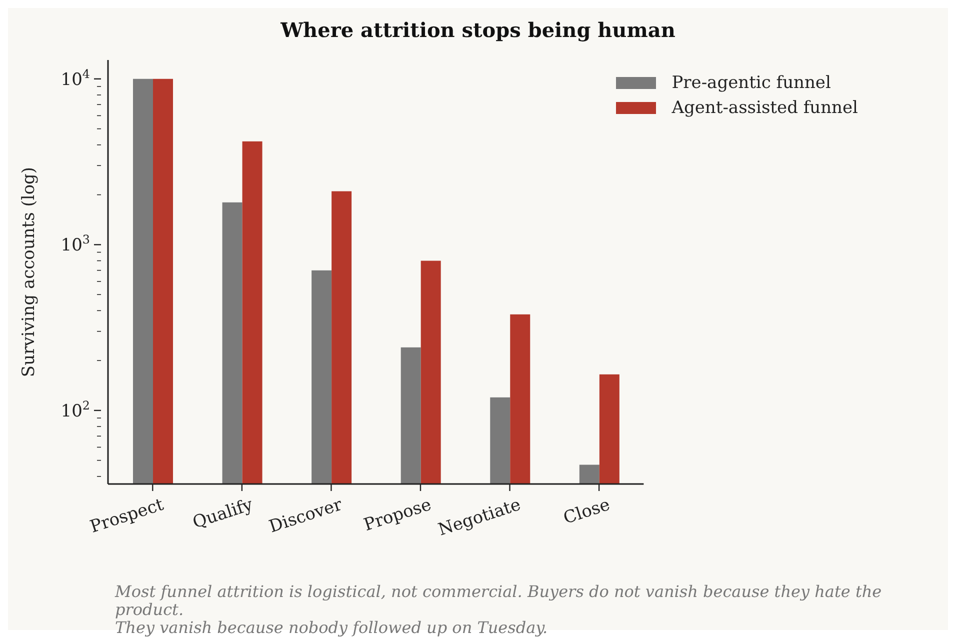 The width and height of the screenshot is (956, 638). What do you see at coordinates (75, 410) in the screenshot?
I see `y-tick-label: 10$^{2}$` at bounding box center [75, 410].